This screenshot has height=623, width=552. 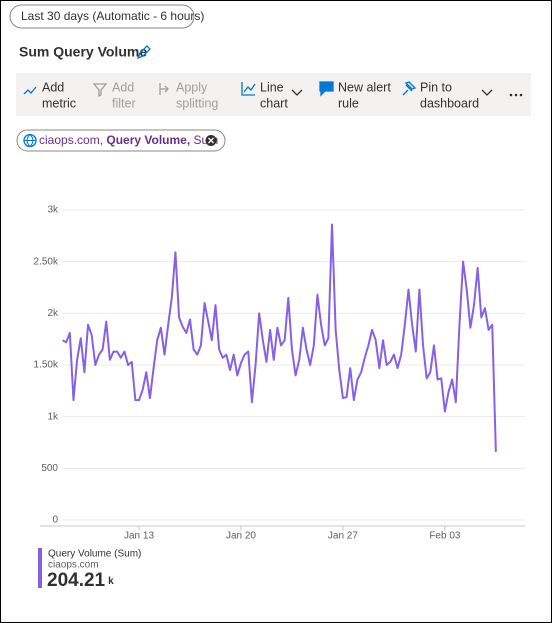 What do you see at coordinates (139, 536) in the screenshot?
I see `x-tick-label: Jan 13` at bounding box center [139, 536].